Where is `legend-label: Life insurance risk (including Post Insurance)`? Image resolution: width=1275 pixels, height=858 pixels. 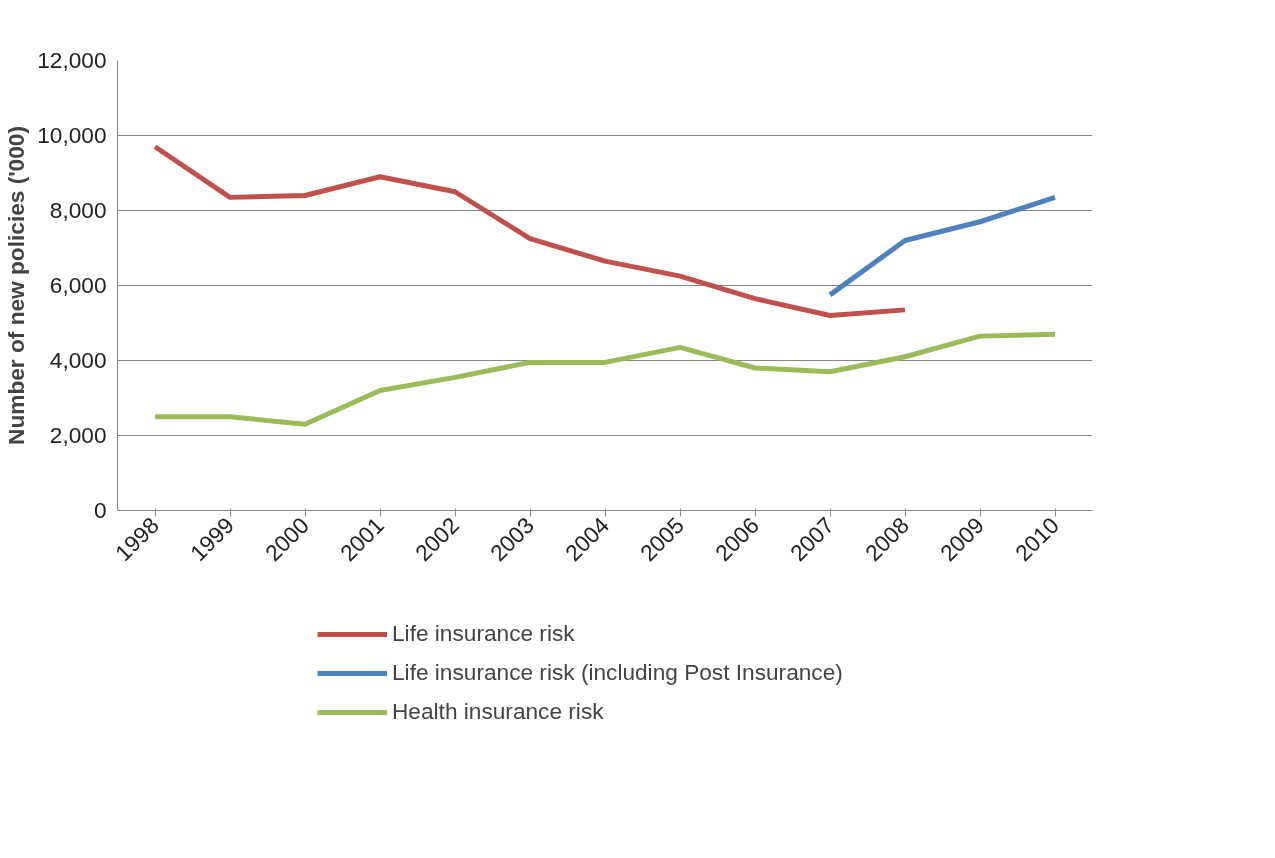
legend-label: Life insurance risk (including Post Insurance) is located at coordinates (617, 672).